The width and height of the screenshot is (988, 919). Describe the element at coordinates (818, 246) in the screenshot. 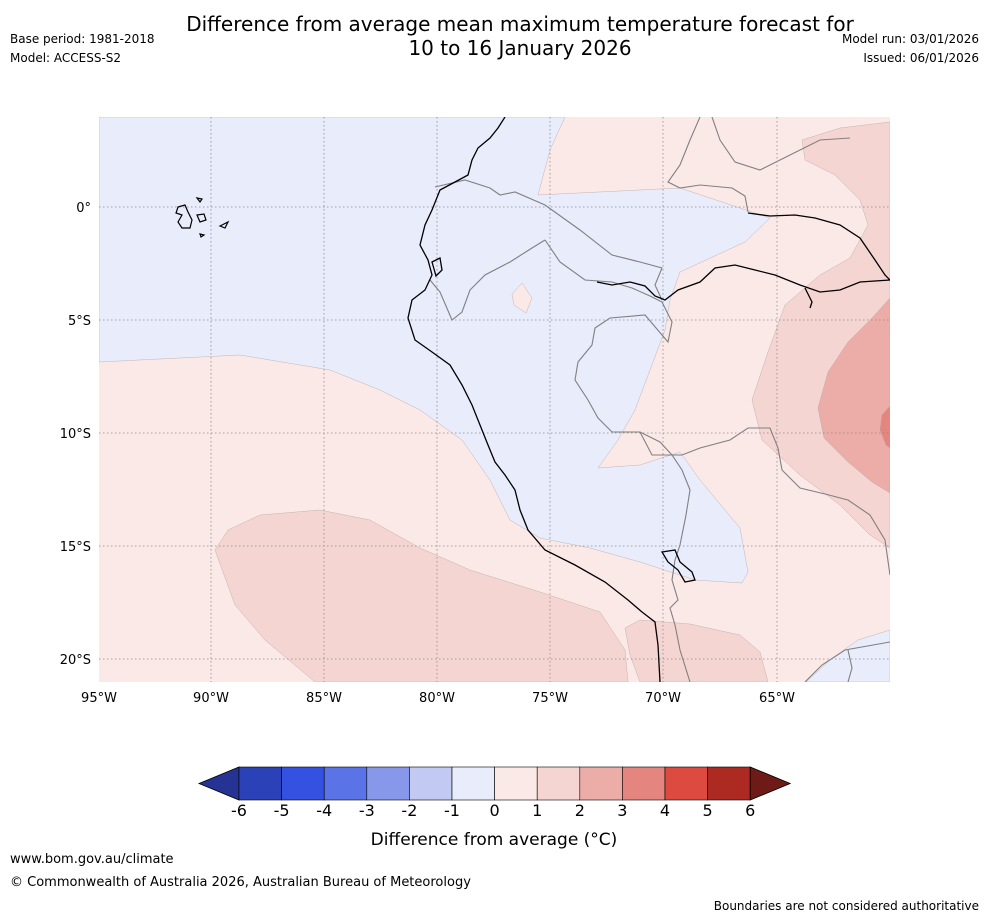

I see `amazon-tributary-north` at that location.